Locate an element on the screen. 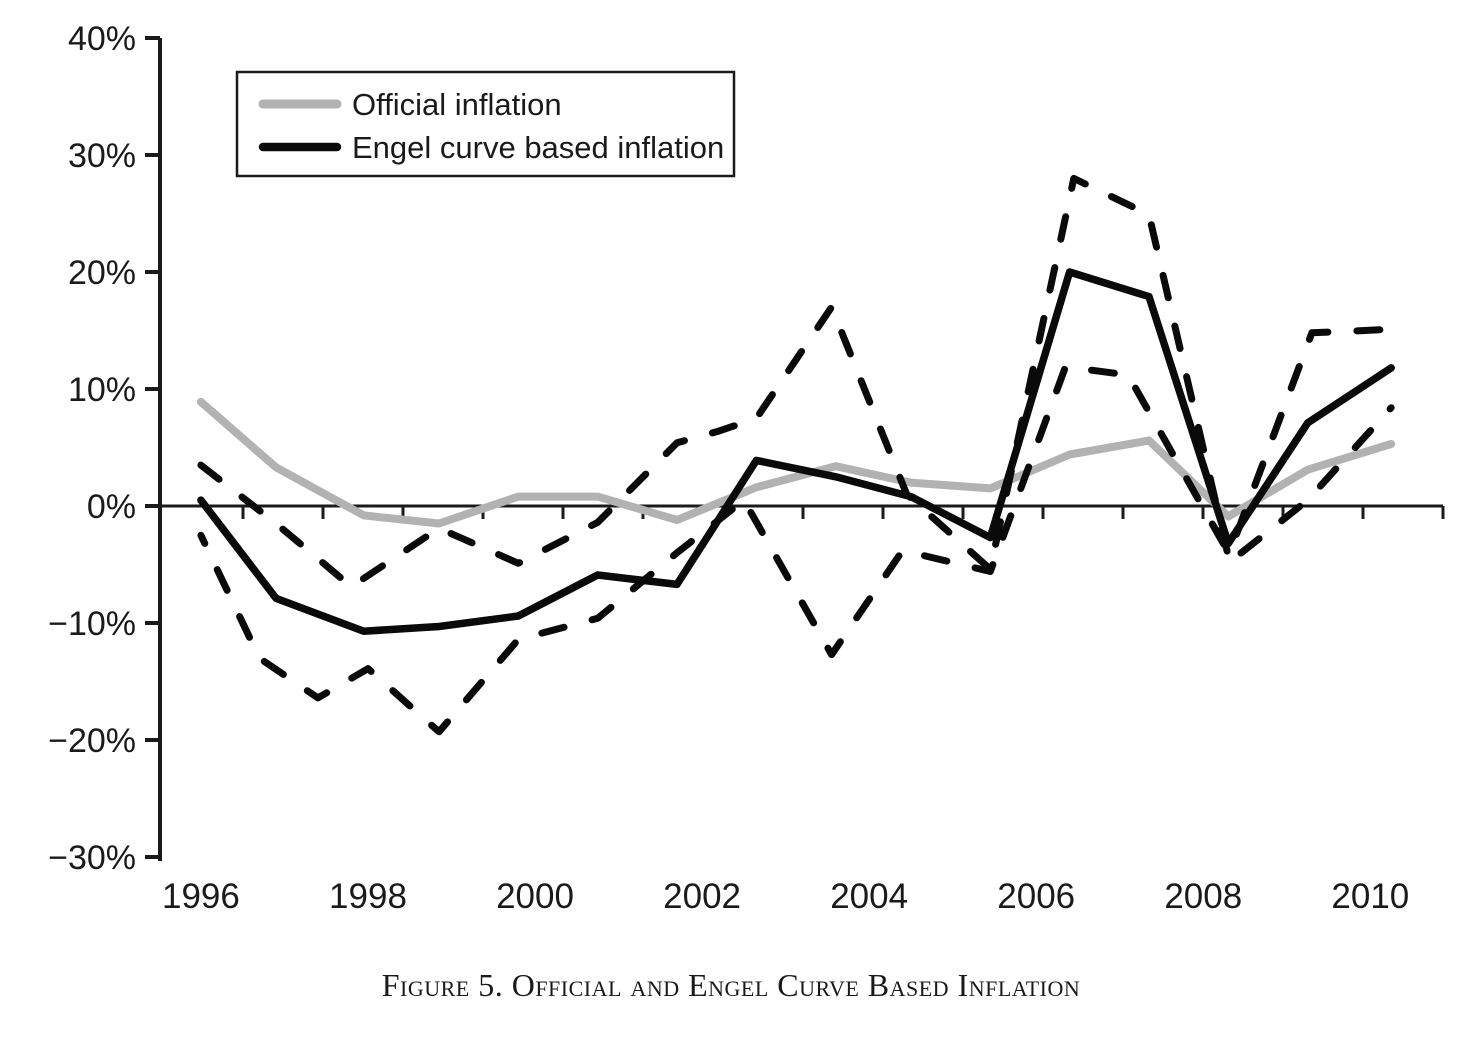  x-axis-tick-label: 2008 is located at coordinates (1203, 896).